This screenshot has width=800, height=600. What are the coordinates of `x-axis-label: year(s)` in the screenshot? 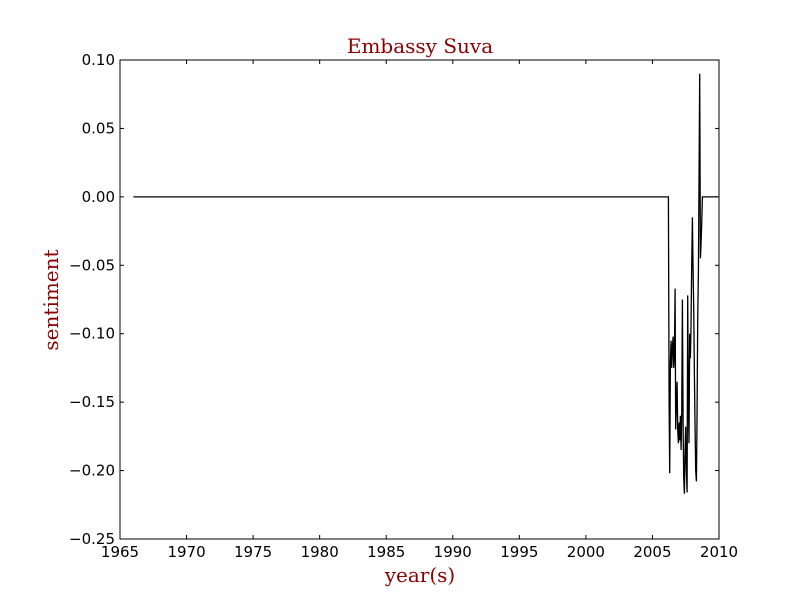 It's located at (420, 575).